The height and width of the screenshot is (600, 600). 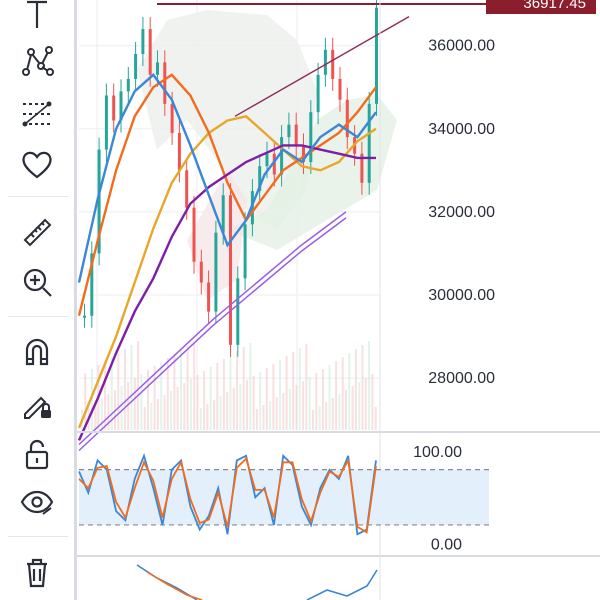 I want to click on pattern-tool-button, so click(x=37, y=62).